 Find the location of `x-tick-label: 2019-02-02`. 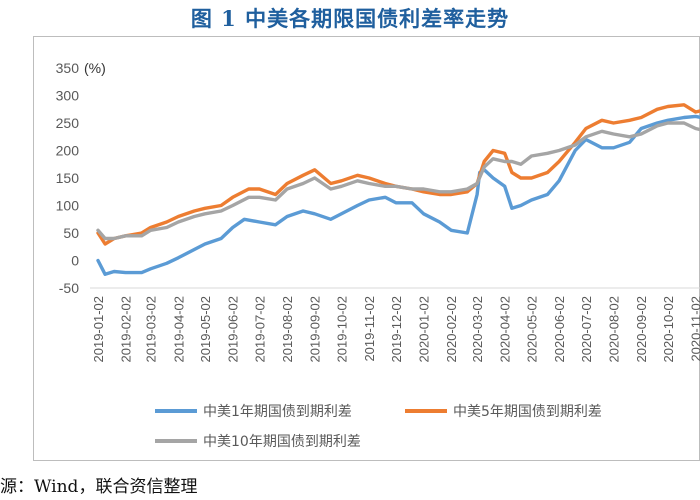

x-tick-label: 2019-02-02 is located at coordinates (126, 329).